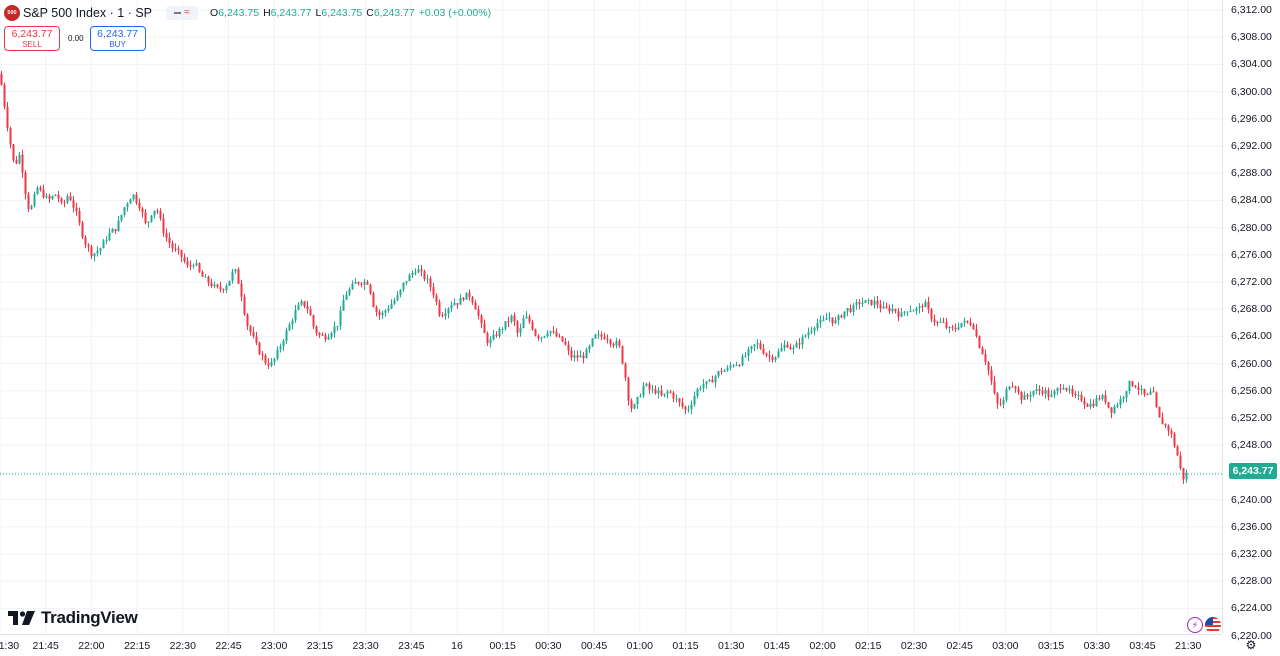 The image size is (1280, 656). I want to click on time-tick-label: 21:30, so click(10, 646).